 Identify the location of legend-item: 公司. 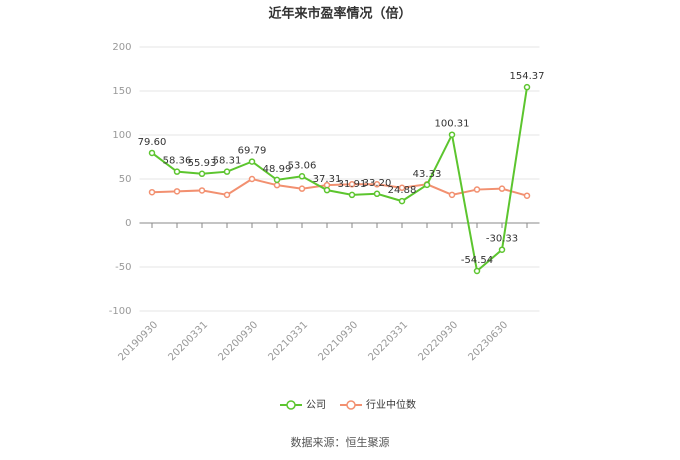
(303, 405).